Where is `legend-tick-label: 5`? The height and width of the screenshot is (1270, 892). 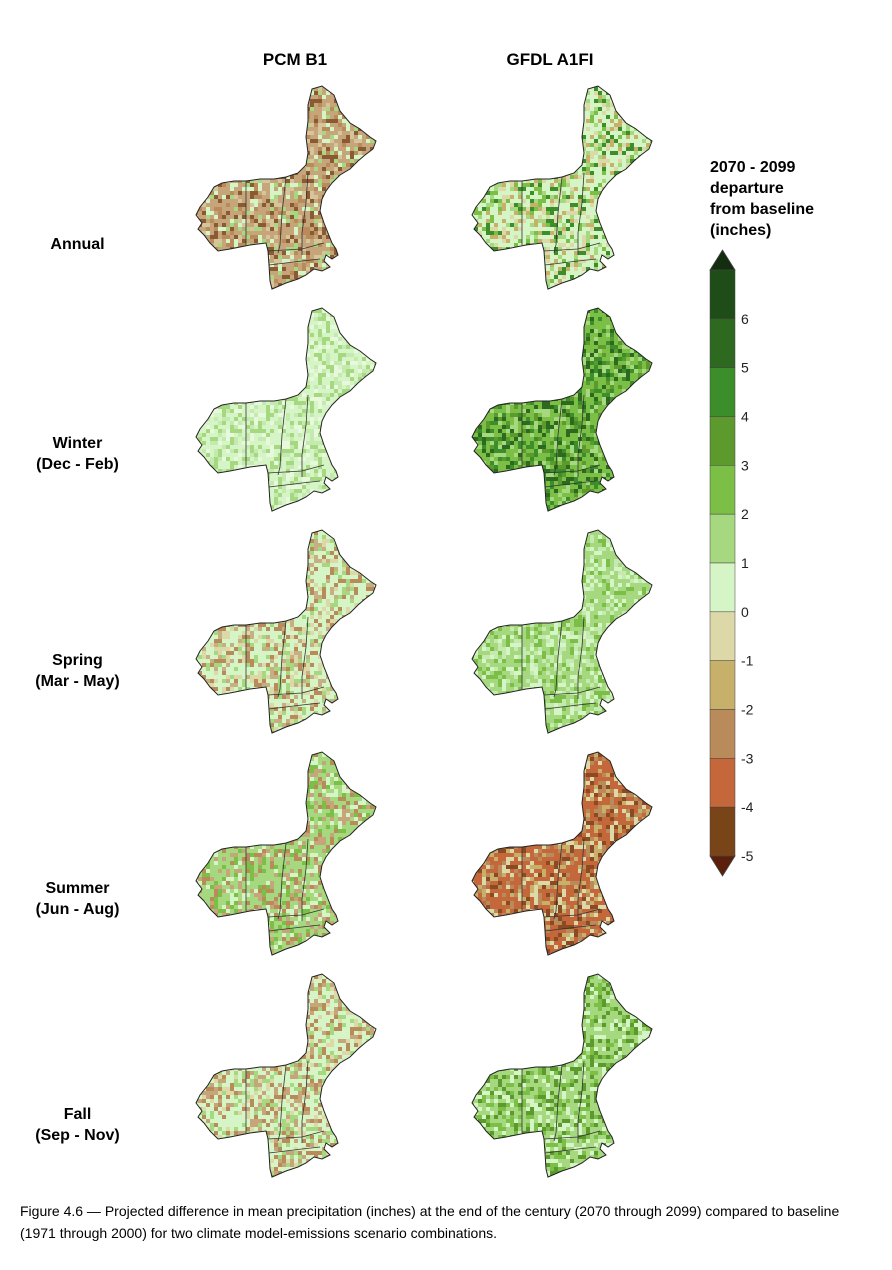
legend-tick-label: 5 is located at coordinates (745, 368).